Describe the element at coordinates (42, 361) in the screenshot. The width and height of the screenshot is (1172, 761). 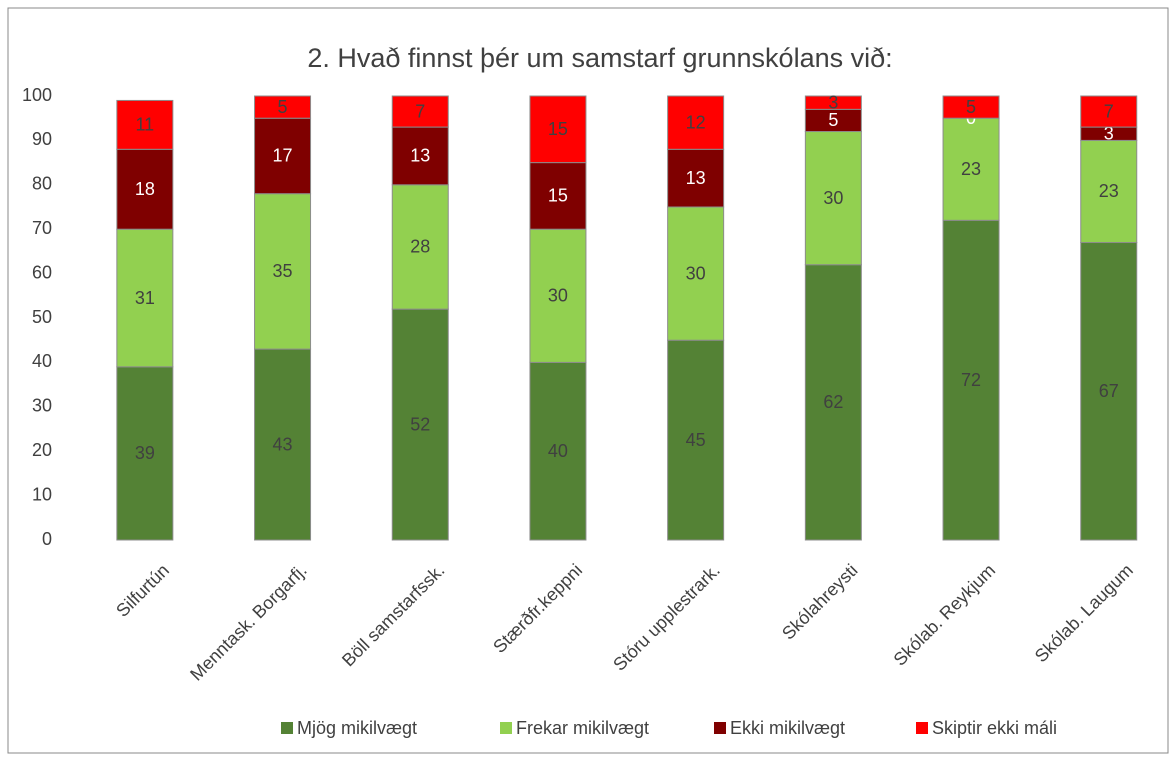
I see `y-tick-label: 40` at that location.